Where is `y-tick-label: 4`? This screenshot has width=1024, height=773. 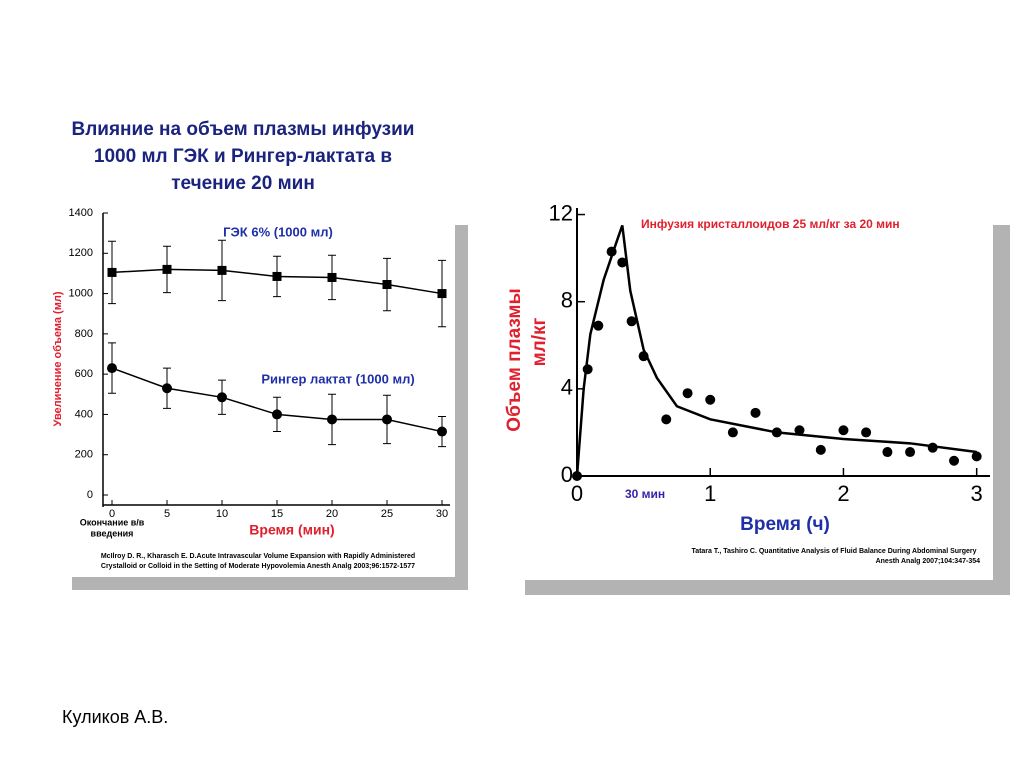 y-tick-label: 4 is located at coordinates (567, 387).